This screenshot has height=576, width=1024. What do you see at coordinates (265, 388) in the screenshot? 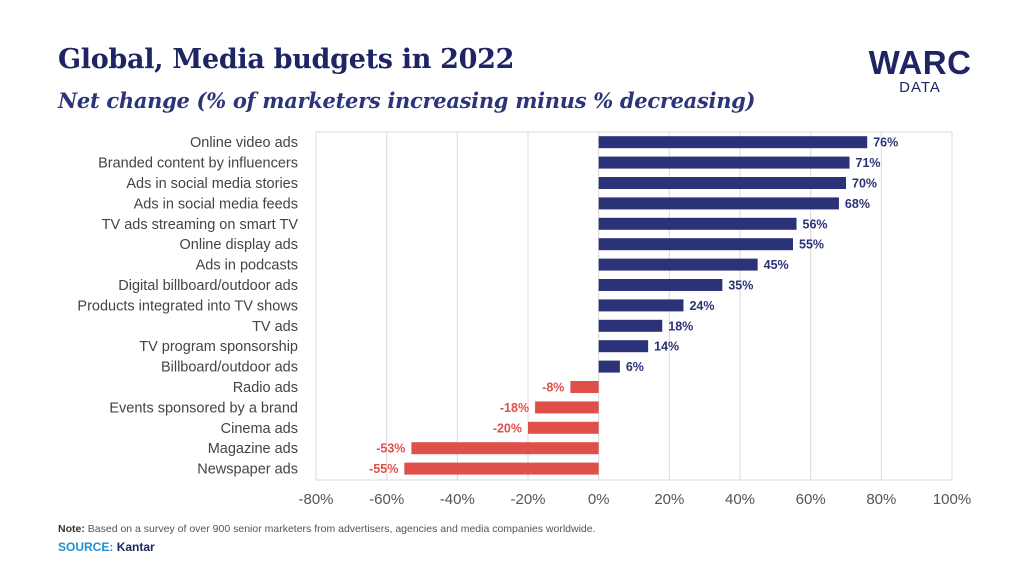
I see `category-label: Radio ads` at bounding box center [265, 388].